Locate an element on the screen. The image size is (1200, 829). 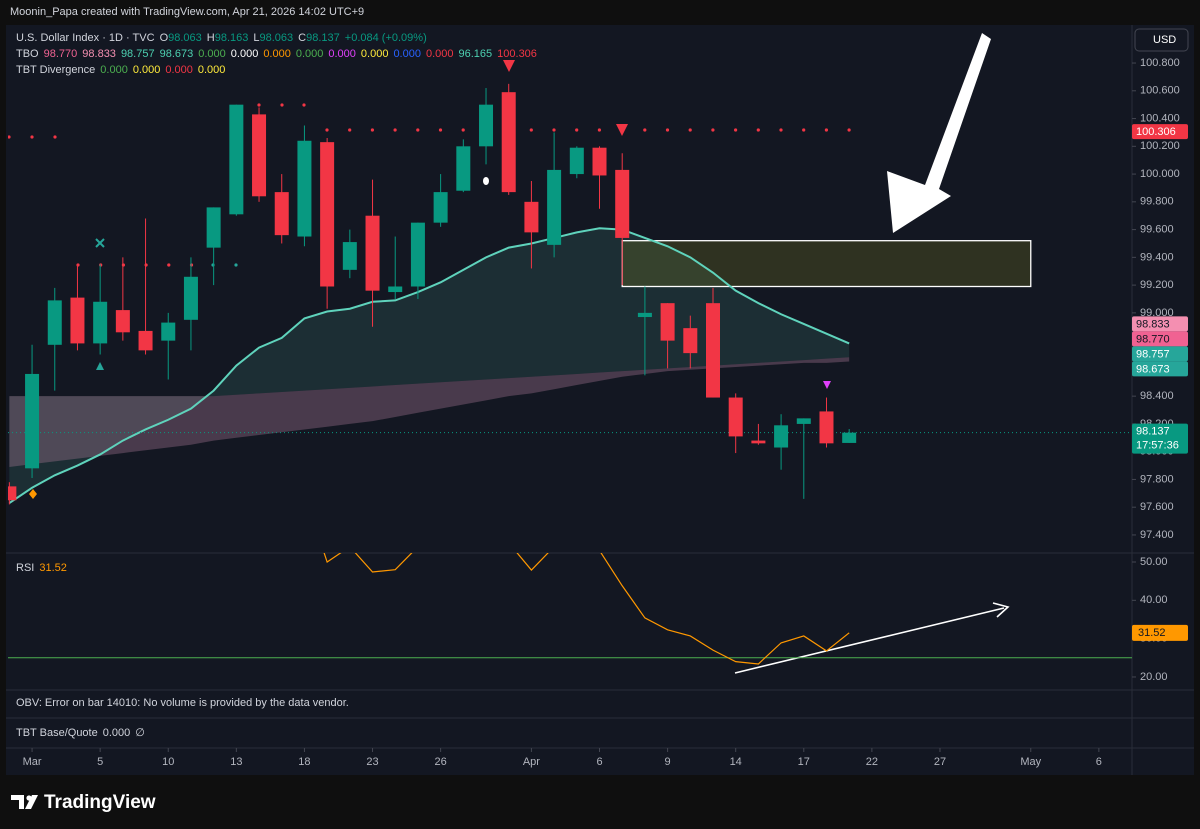
x-tick-label: 26 is located at coordinates (440, 762).